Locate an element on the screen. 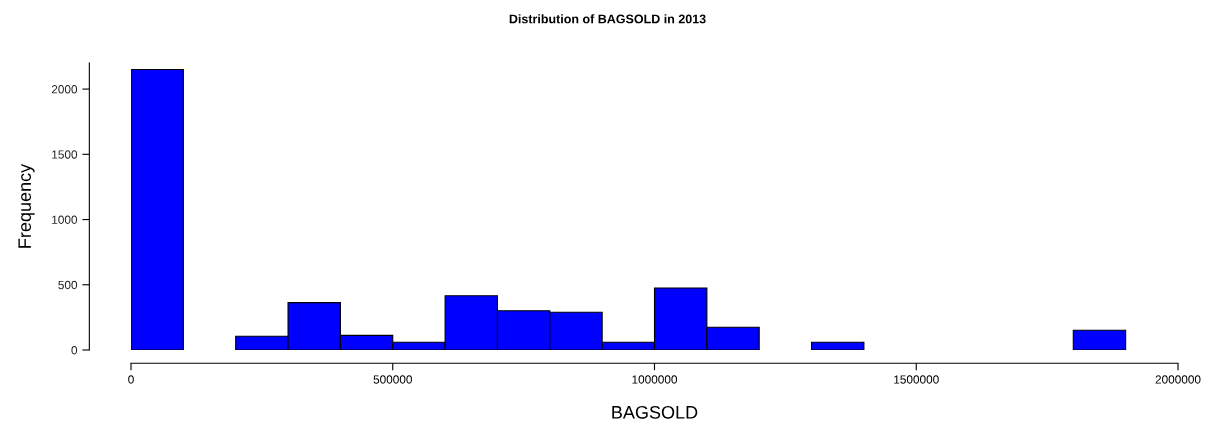  chart-title: Distribution of BAGSOLD in 2013 is located at coordinates (607, 19).